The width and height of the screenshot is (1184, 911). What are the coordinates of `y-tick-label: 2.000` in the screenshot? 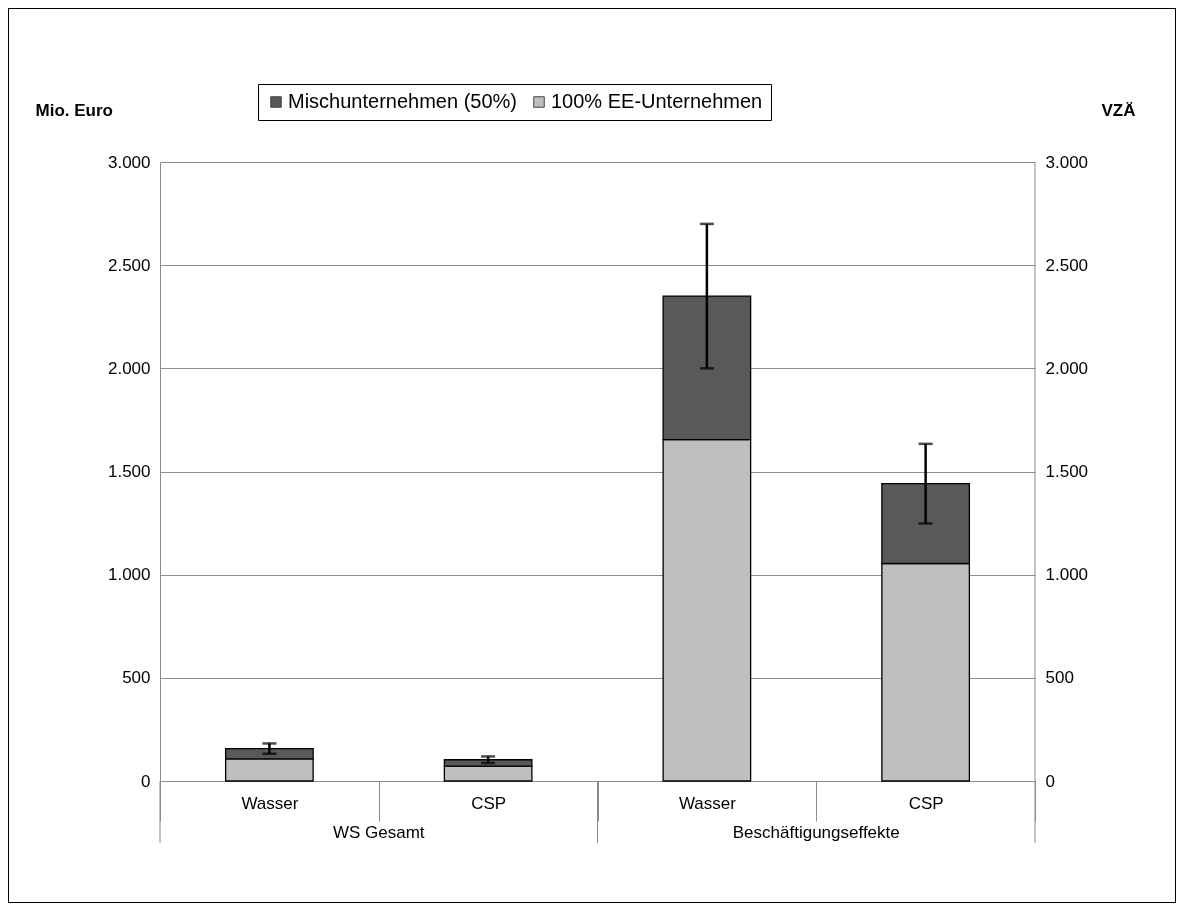 It's located at (129, 368).